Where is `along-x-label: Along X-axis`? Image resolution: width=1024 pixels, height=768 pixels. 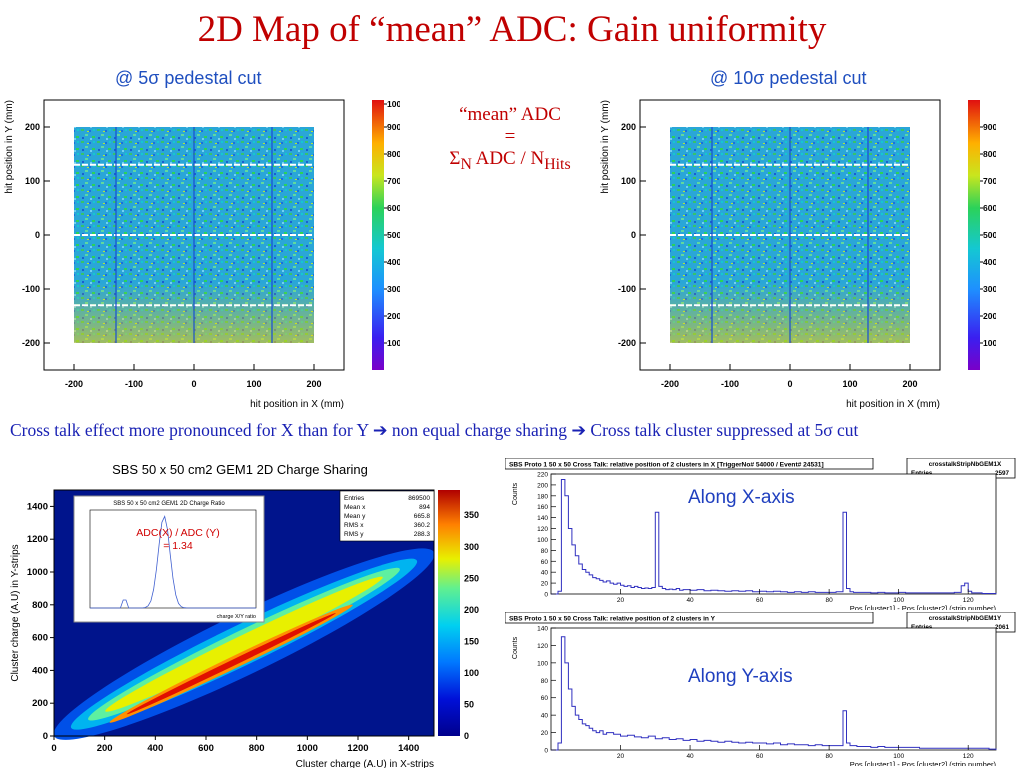
along-x-label: Along X-axis is located at coordinates (741, 497).